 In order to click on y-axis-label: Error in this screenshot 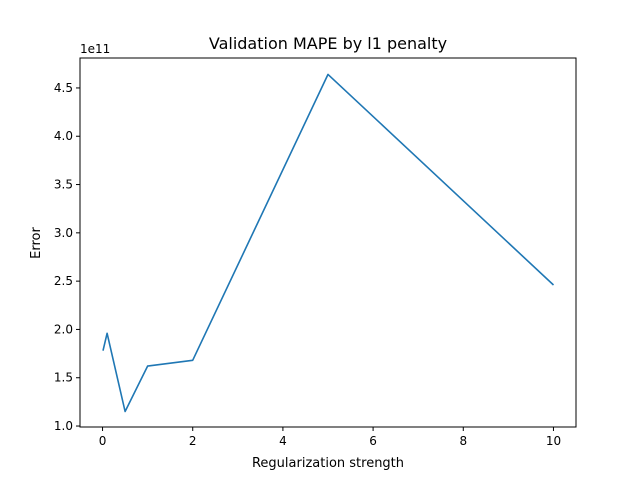, I will do `click(36, 243)`.